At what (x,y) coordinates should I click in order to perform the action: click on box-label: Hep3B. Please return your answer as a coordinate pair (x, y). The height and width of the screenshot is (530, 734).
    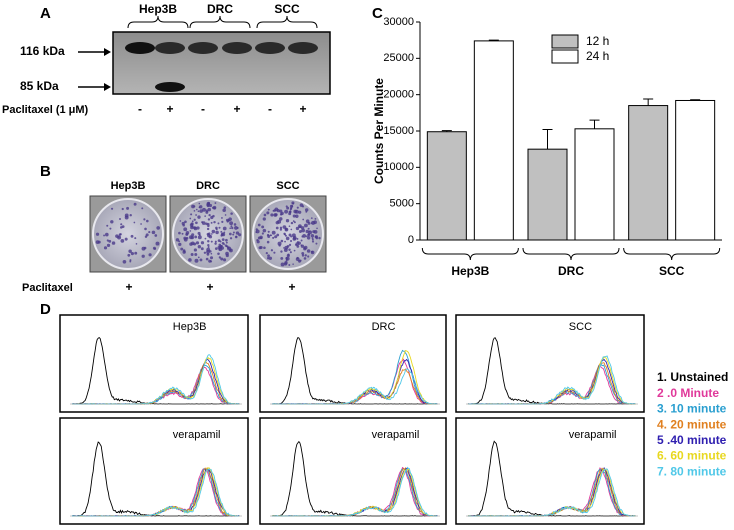
    Looking at the image, I should click on (190, 327).